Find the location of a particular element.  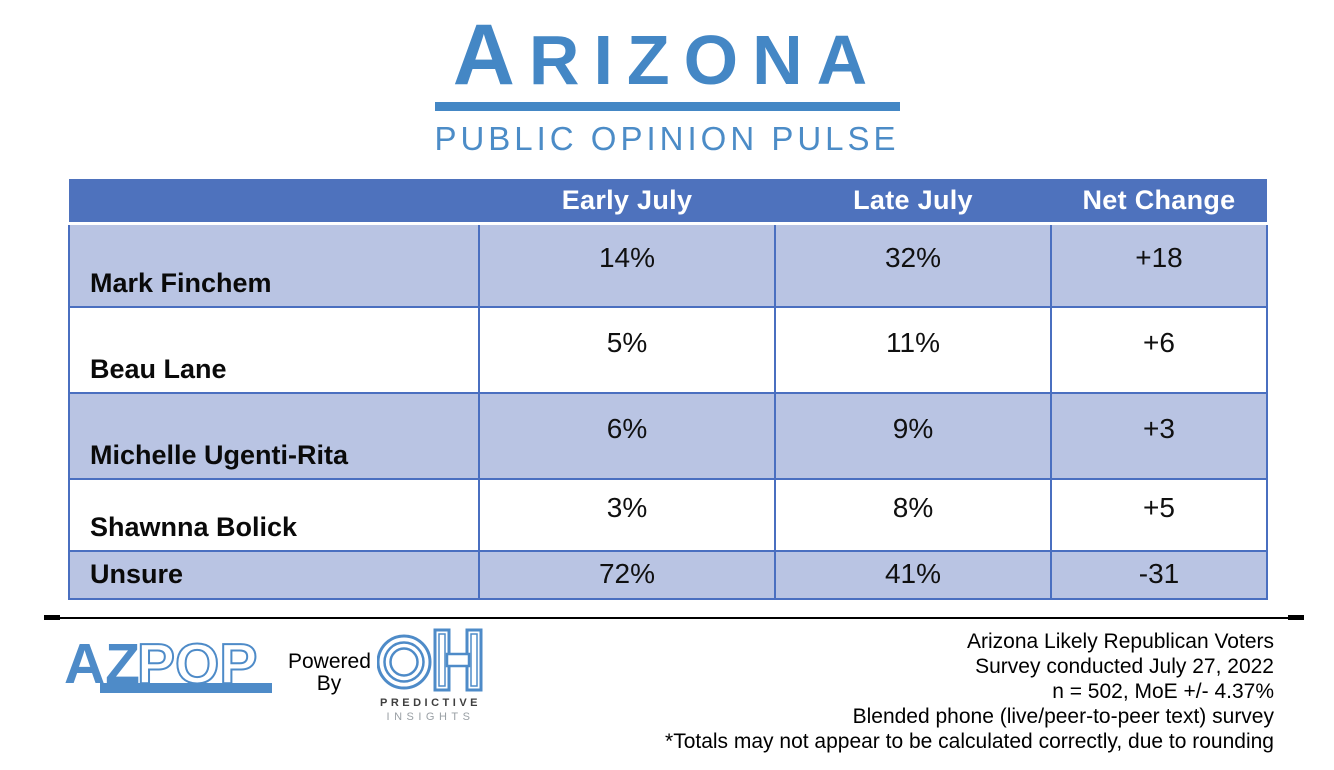

powered-by-label: Powered By is located at coordinates (329, 673).